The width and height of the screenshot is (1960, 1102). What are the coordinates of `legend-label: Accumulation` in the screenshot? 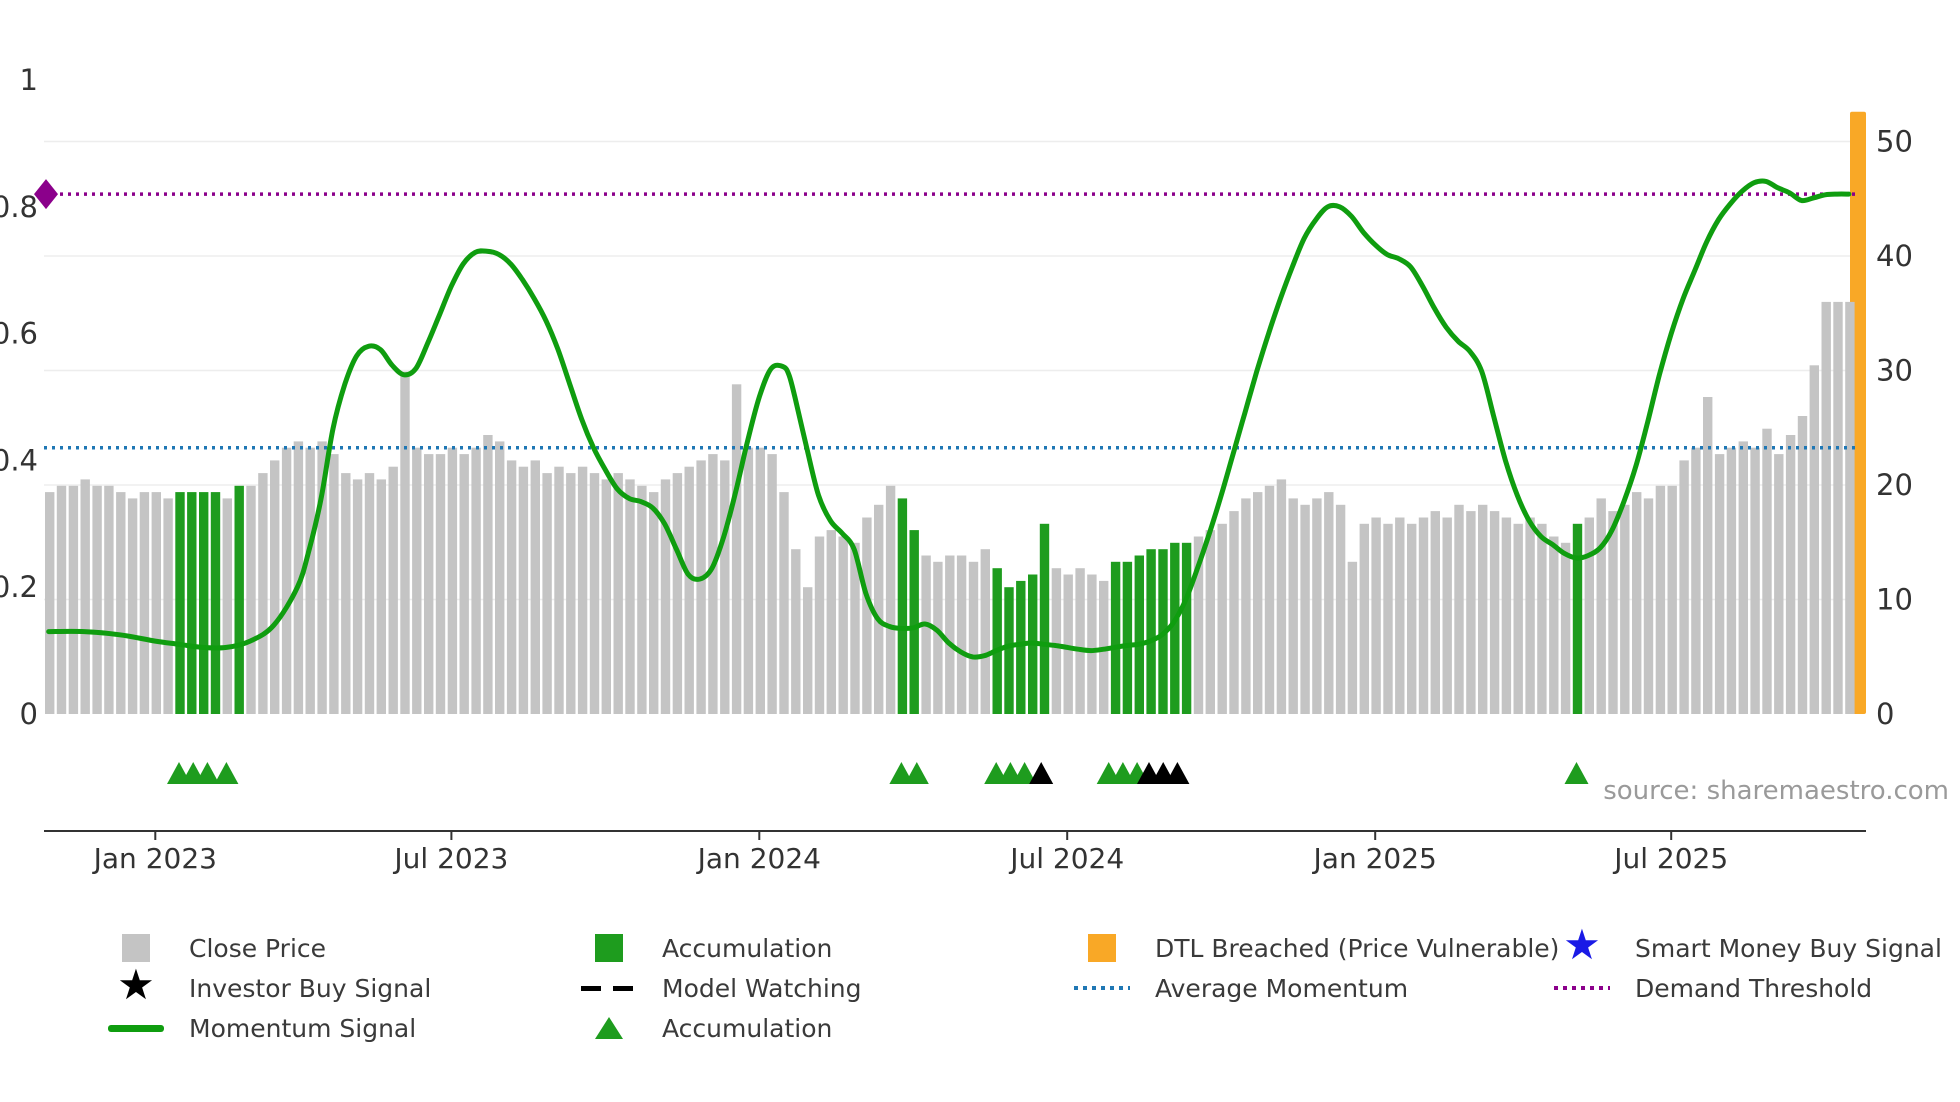 It's located at (747, 1028).